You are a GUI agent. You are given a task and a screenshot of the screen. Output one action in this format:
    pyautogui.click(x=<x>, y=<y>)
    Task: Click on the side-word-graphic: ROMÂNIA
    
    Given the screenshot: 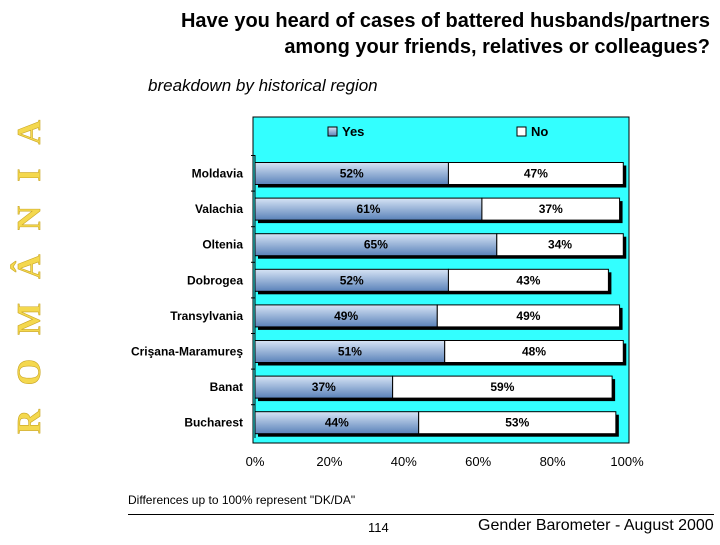 What is the action you would take?
    pyautogui.click(x=29, y=265)
    